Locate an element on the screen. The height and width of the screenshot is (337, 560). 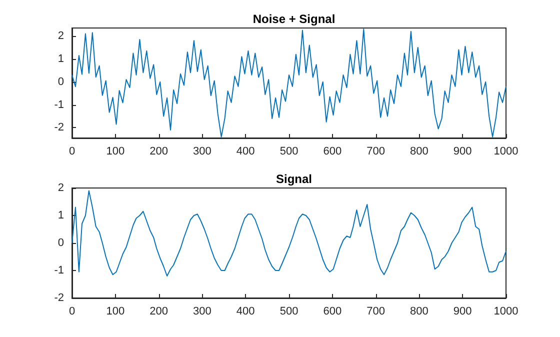
chart-title: Noise + Signal is located at coordinates (294, 19).